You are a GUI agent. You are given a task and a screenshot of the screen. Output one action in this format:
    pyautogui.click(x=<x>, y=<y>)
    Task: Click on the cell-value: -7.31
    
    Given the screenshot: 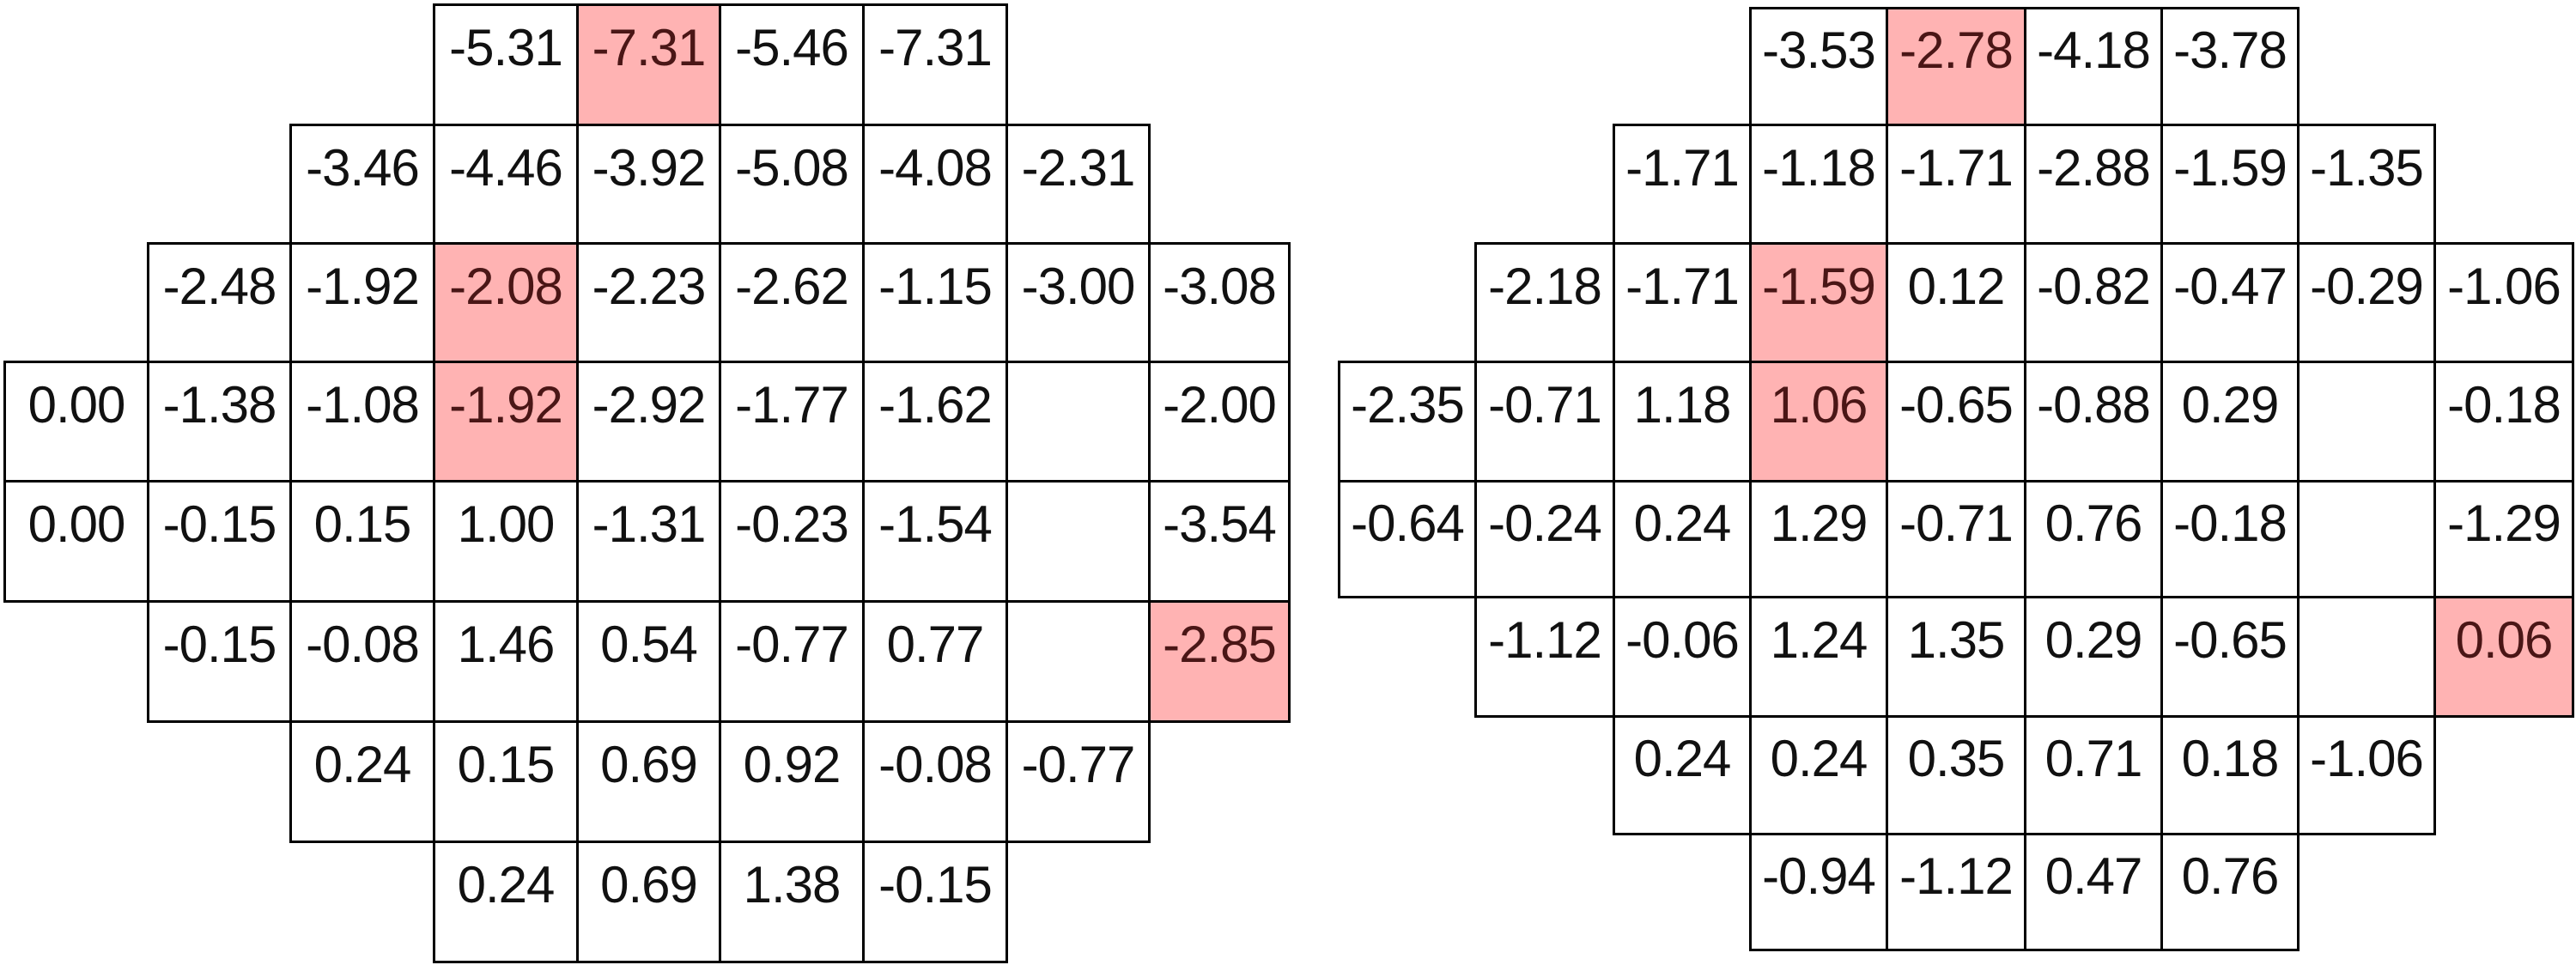 What is the action you would take?
    pyautogui.click(x=936, y=48)
    